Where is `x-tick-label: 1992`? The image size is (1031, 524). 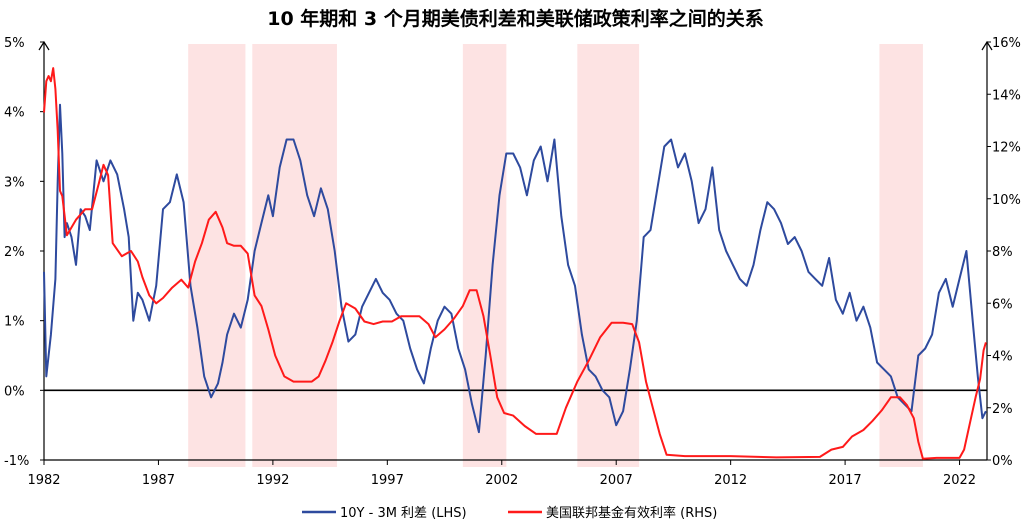 x-tick-label: 1992 is located at coordinates (272, 480).